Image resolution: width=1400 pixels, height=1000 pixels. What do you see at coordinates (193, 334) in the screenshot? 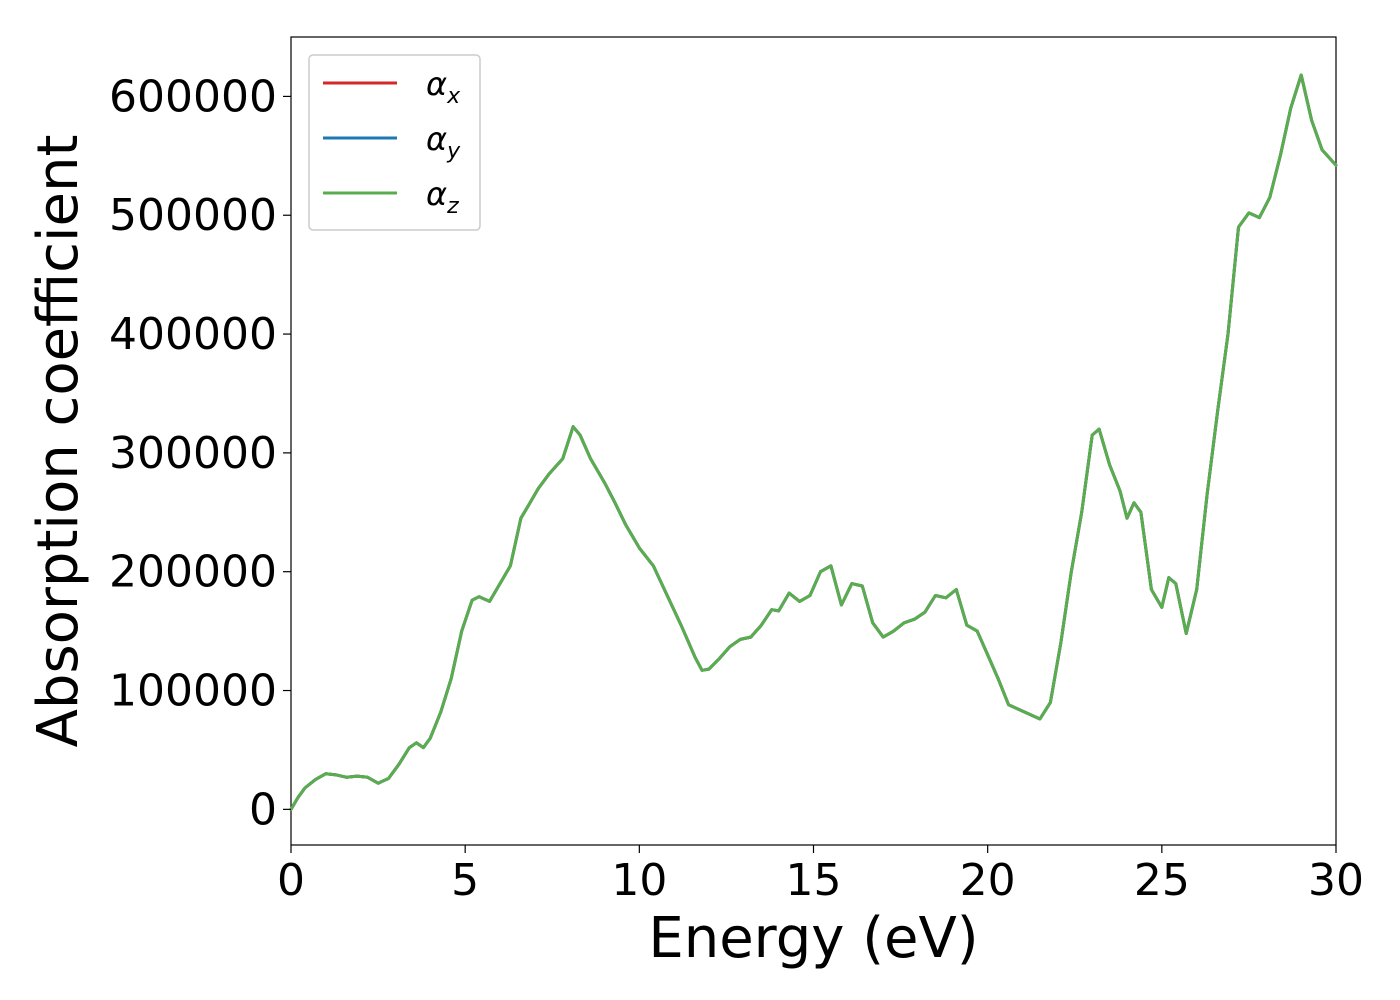
I see `y-tick-label: 400000` at bounding box center [193, 334].